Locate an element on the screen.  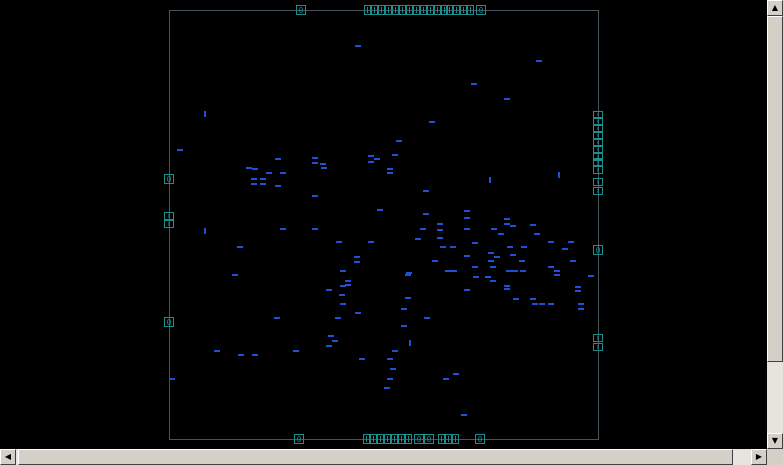
arrow-right-icon: ▶ is located at coordinates (759, 456).